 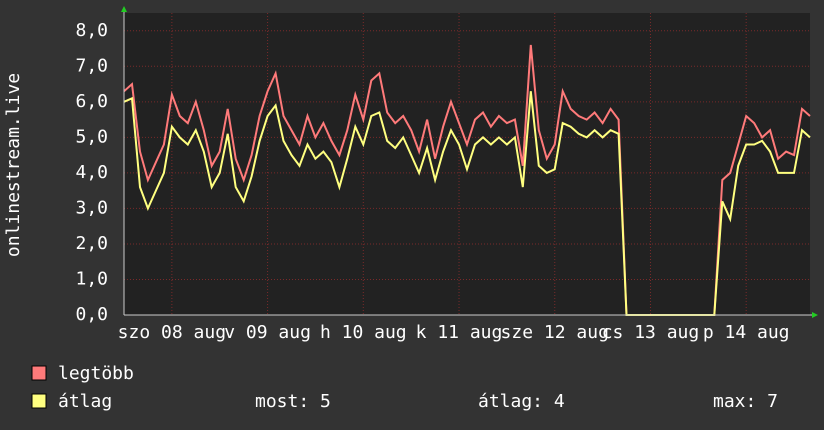 I want to click on y-tick-label: 6,0, so click(x=91, y=101).